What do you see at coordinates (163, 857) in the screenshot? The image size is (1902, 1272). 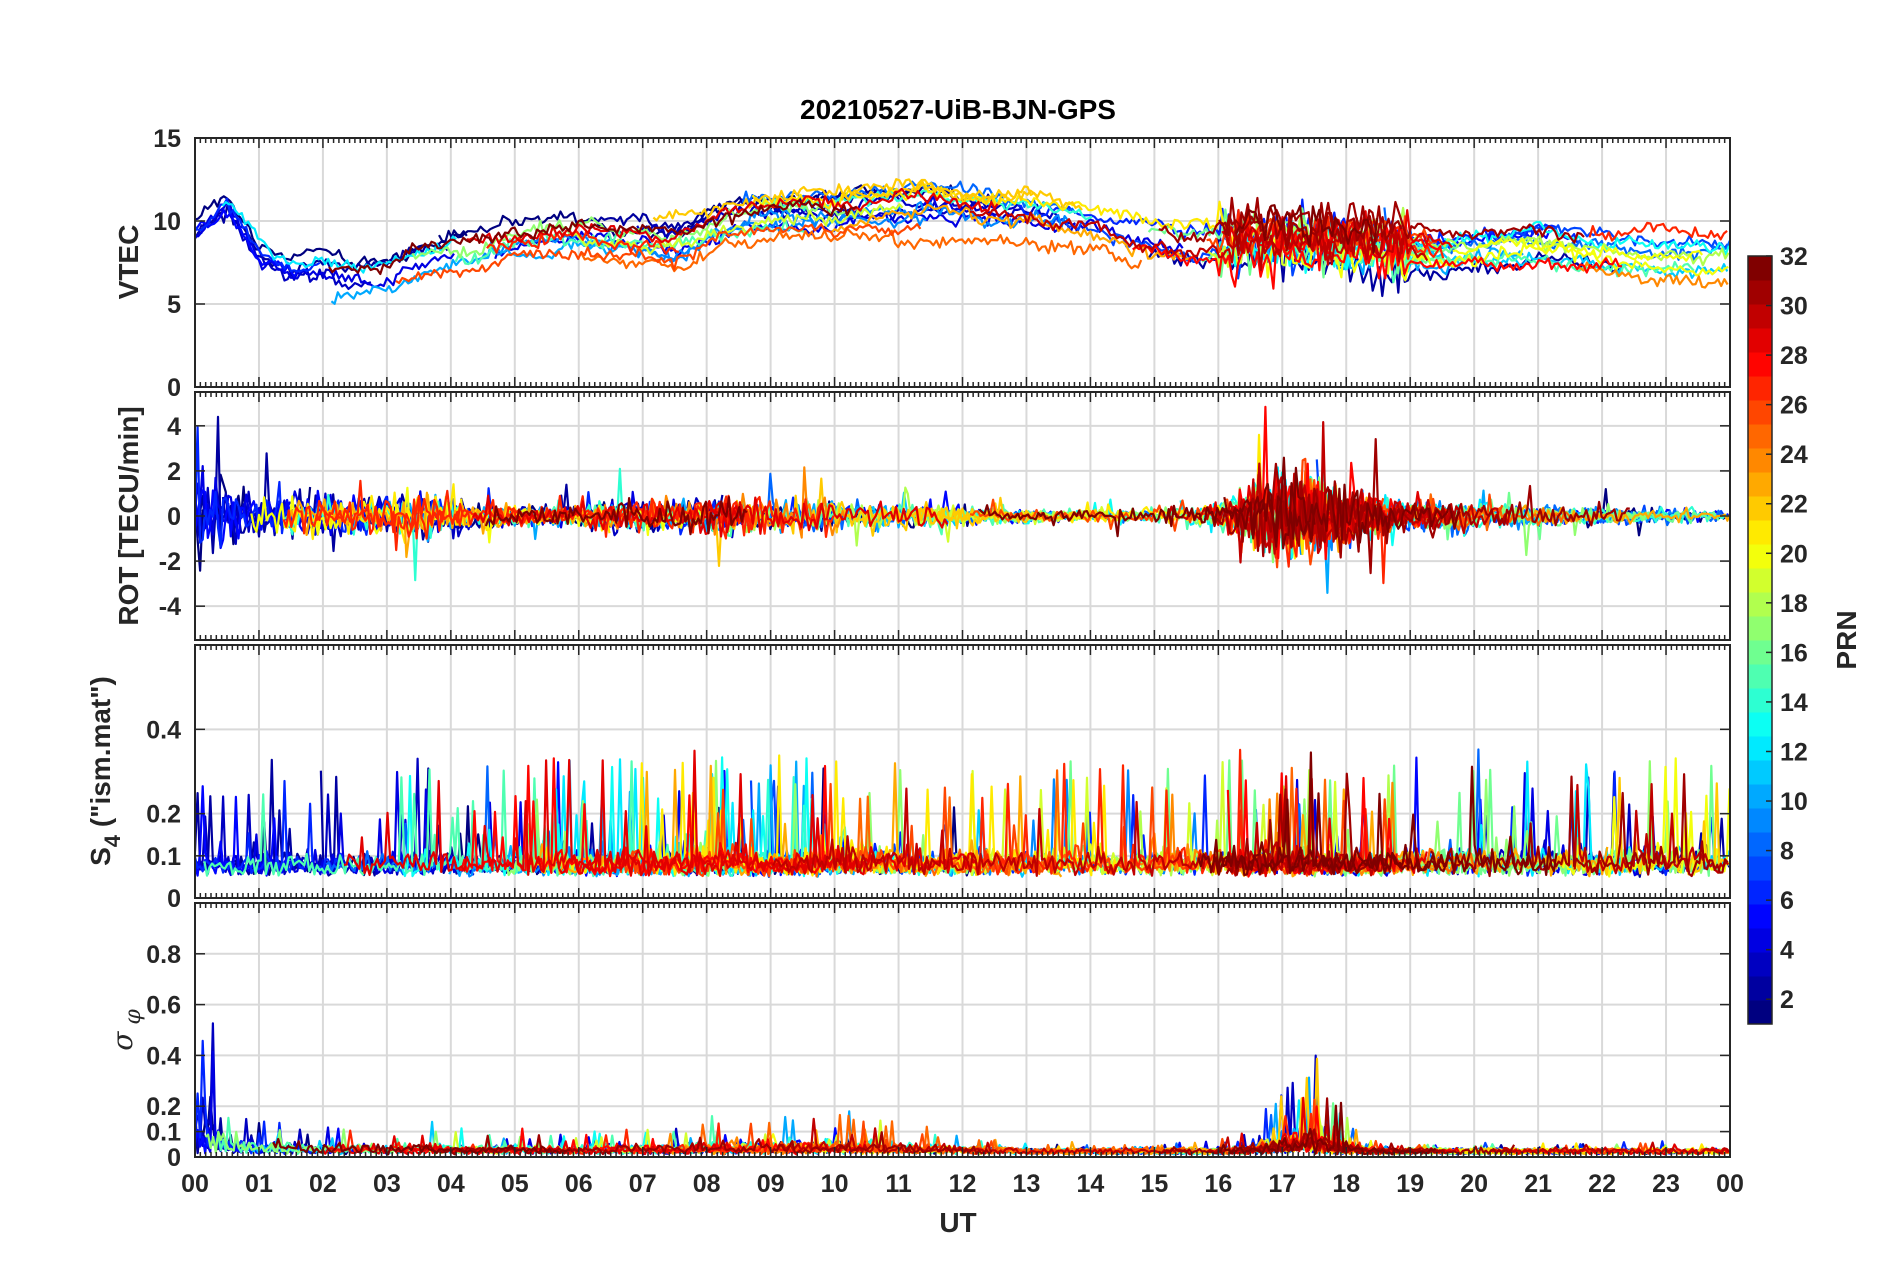 I see `y-tick-label: 0.1` at bounding box center [163, 857].